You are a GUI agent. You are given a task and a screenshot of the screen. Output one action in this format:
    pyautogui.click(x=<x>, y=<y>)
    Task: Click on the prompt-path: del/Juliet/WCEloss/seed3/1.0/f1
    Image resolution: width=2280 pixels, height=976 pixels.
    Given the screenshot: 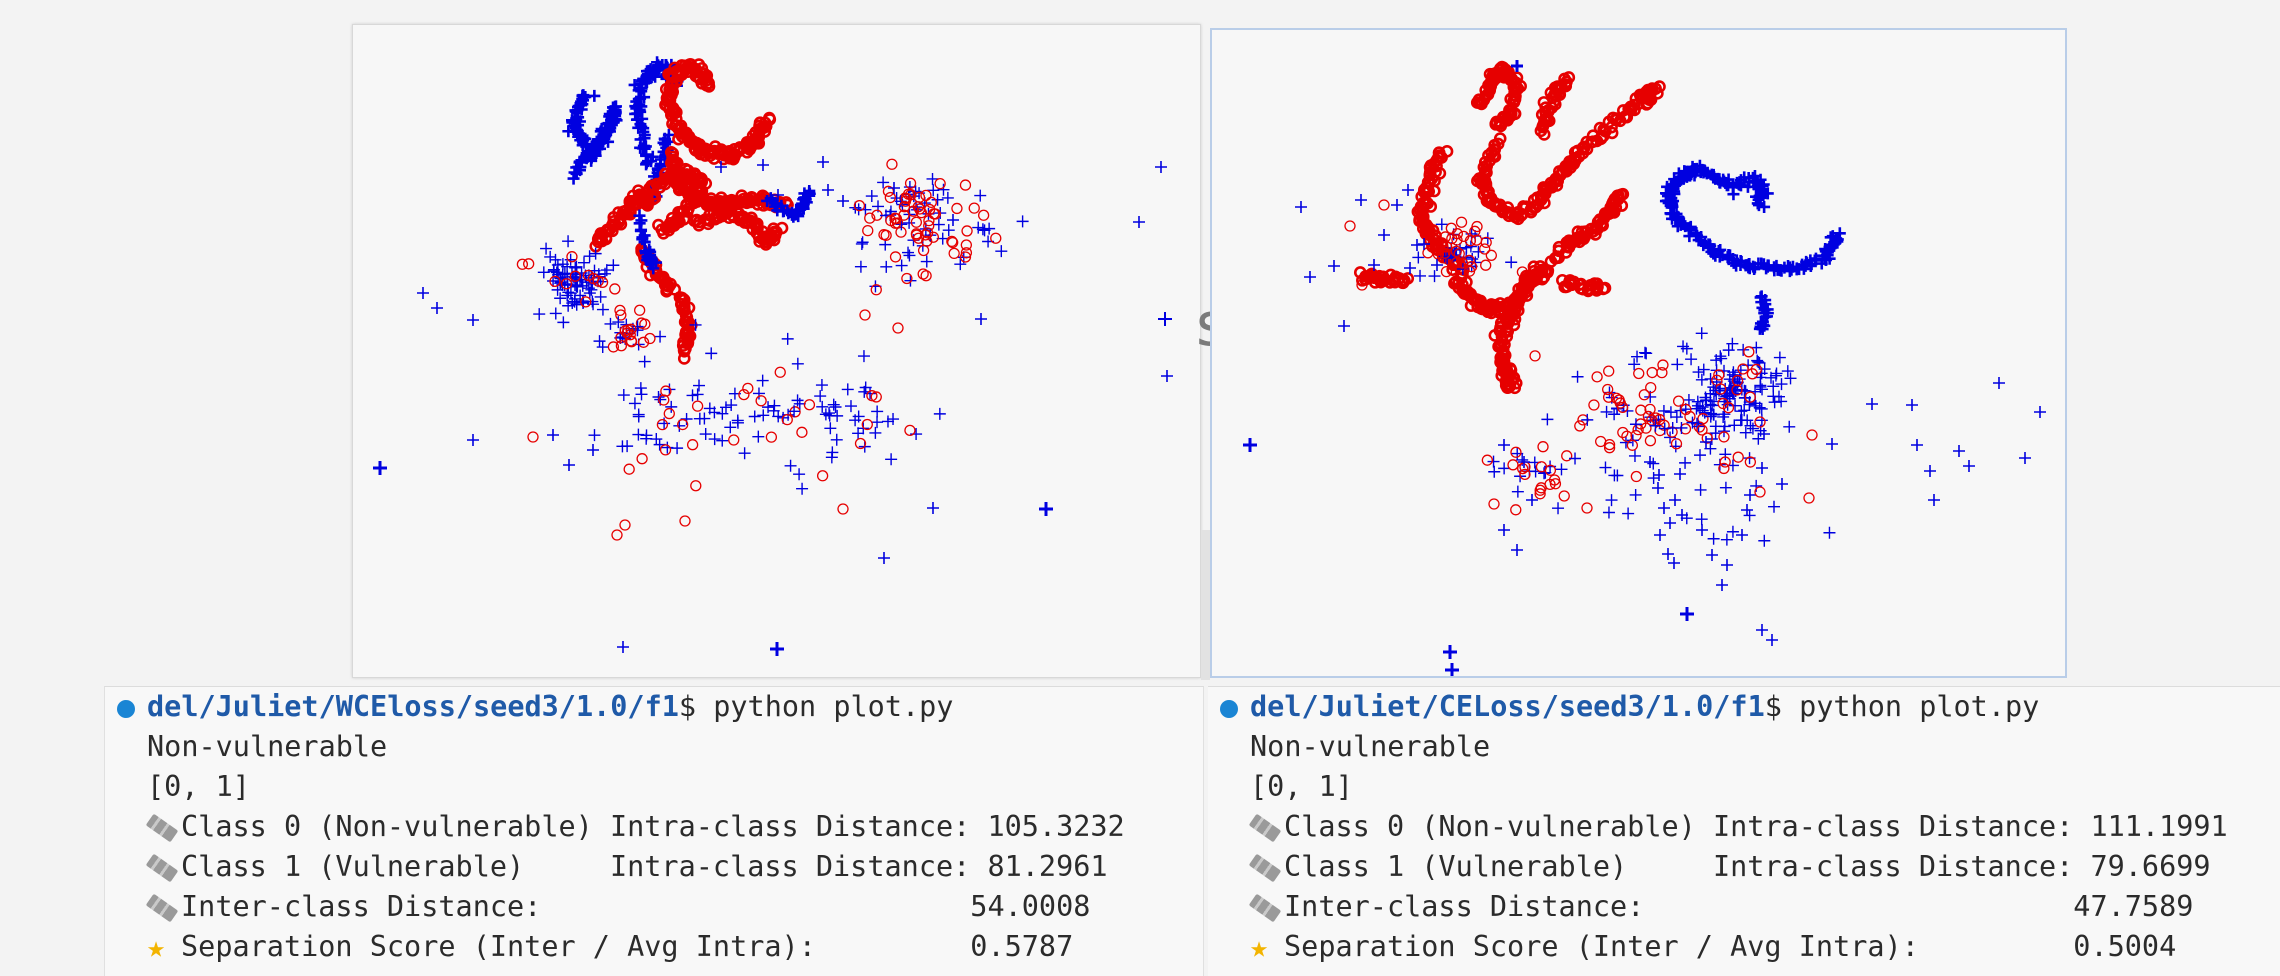 What is the action you would take?
    pyautogui.click(x=413, y=706)
    